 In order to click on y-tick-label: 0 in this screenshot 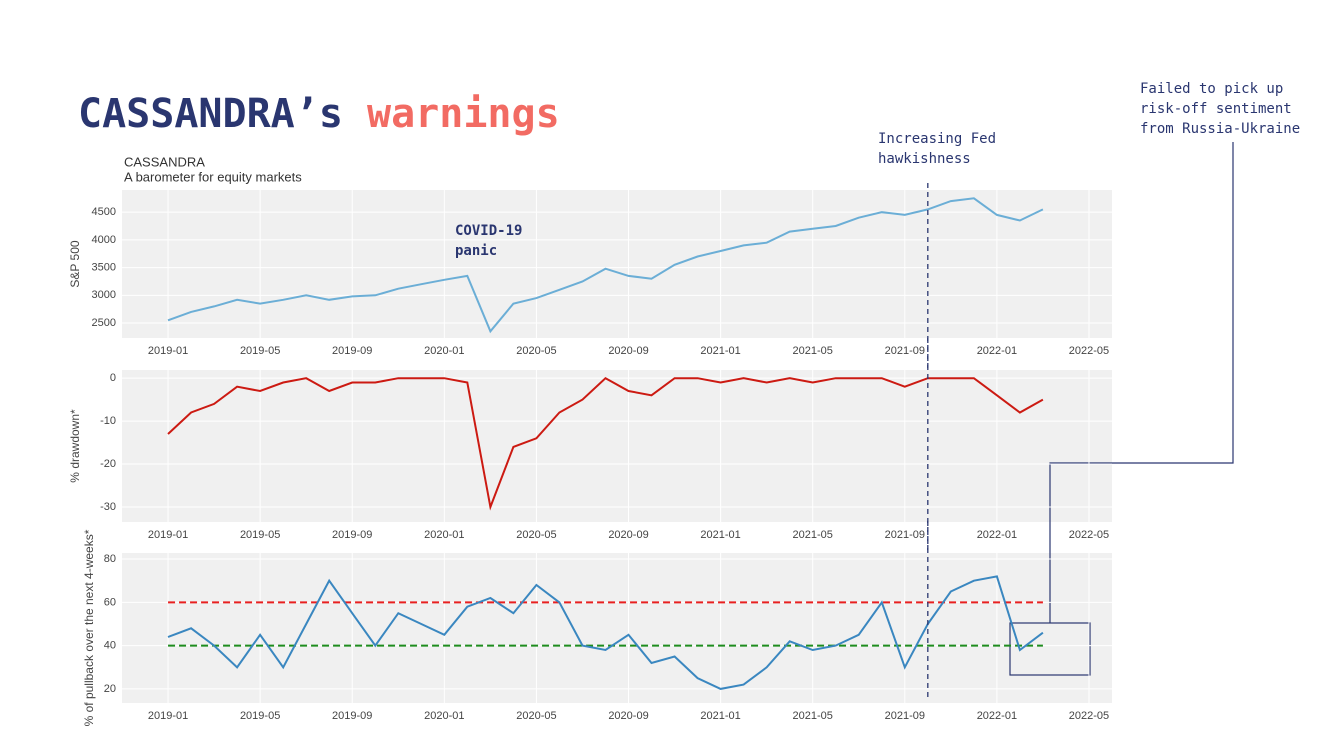, I will do `click(113, 378)`.